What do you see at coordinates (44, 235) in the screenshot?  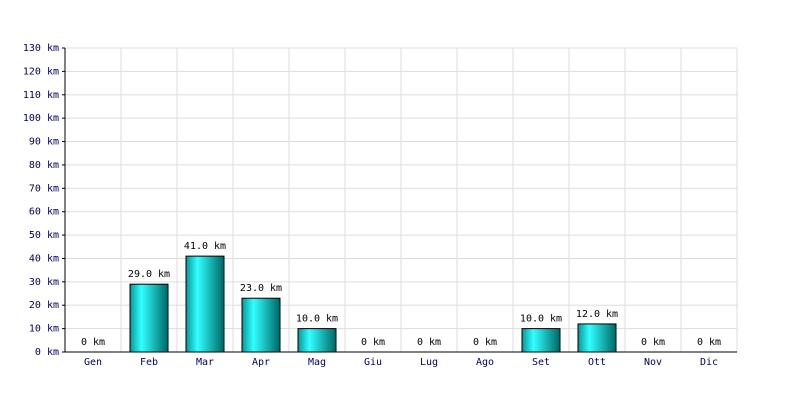 I see `y-tick-label: 50 km` at bounding box center [44, 235].